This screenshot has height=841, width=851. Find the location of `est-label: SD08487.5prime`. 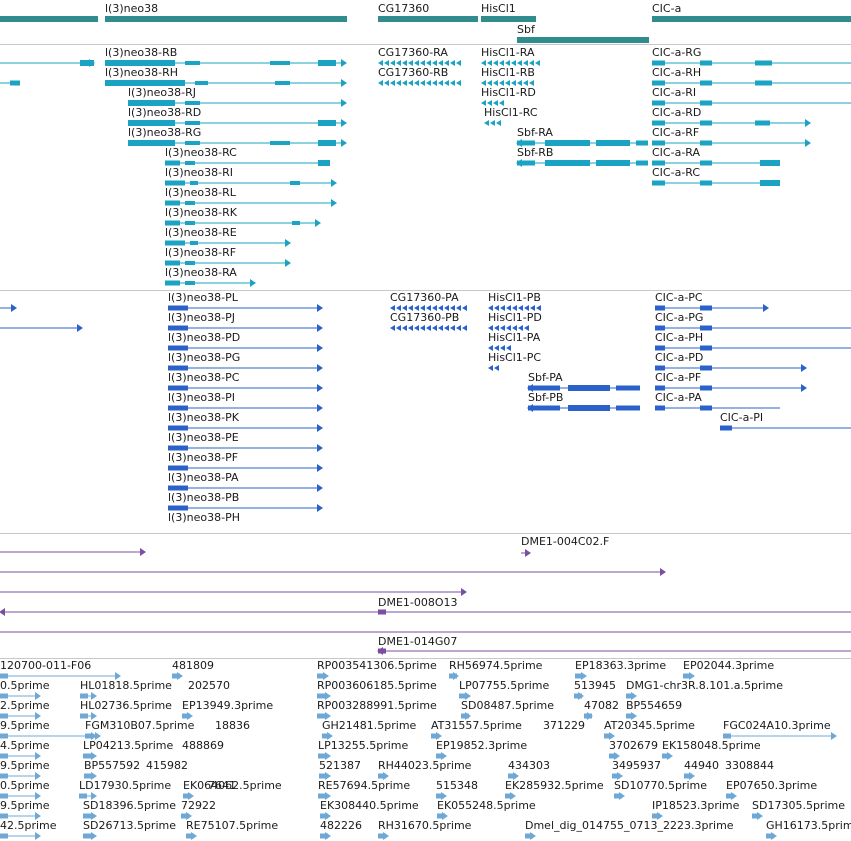

est-label: SD08487.5prime is located at coordinates (507, 705).